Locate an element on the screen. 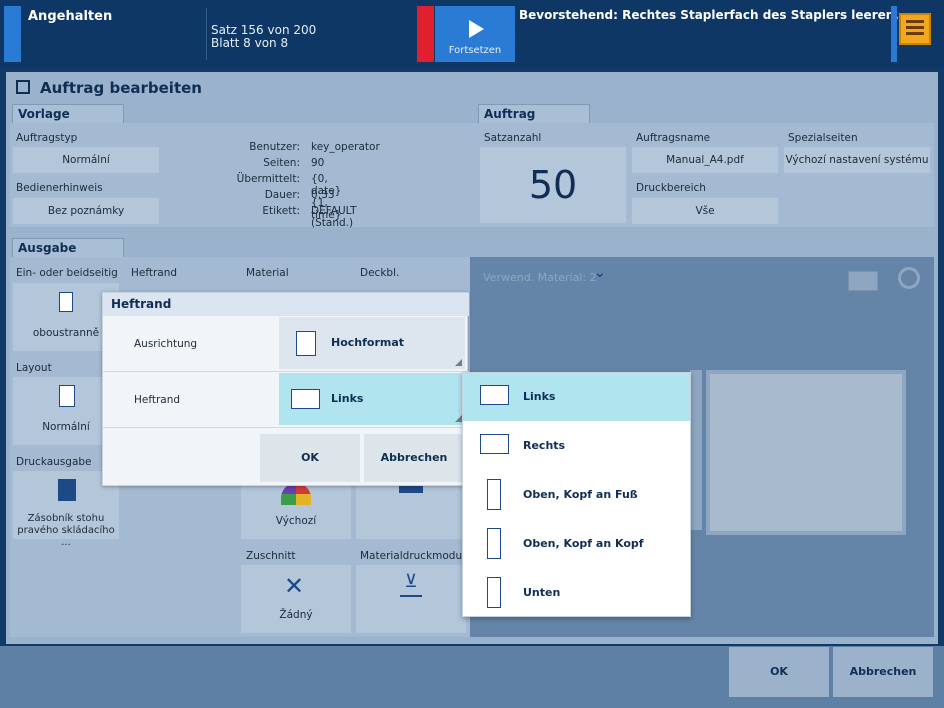 The image size is (944, 708). layout-label: Layout is located at coordinates (34, 368).